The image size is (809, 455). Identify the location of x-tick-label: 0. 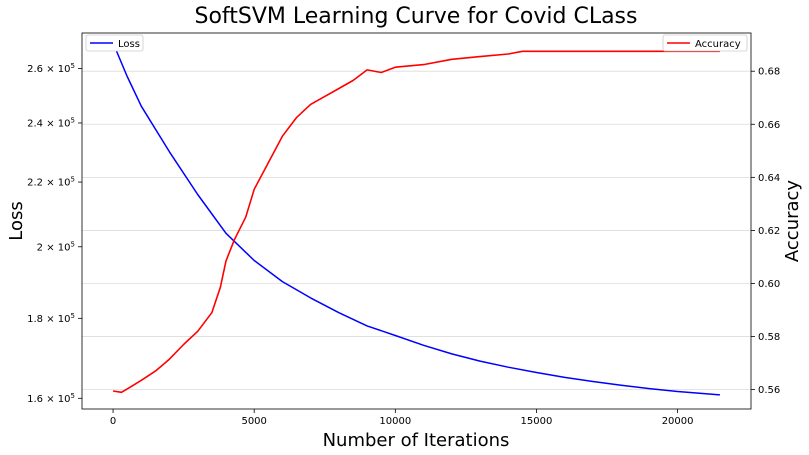
(113, 421).